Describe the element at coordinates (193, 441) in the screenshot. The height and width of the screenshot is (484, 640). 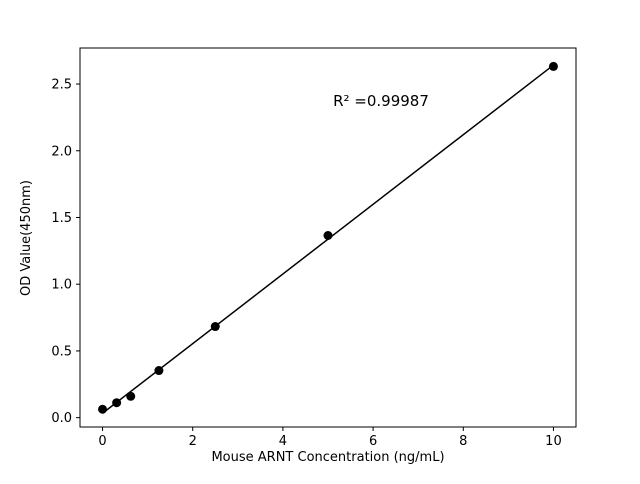
I see `x-tick-label: 2` at that location.